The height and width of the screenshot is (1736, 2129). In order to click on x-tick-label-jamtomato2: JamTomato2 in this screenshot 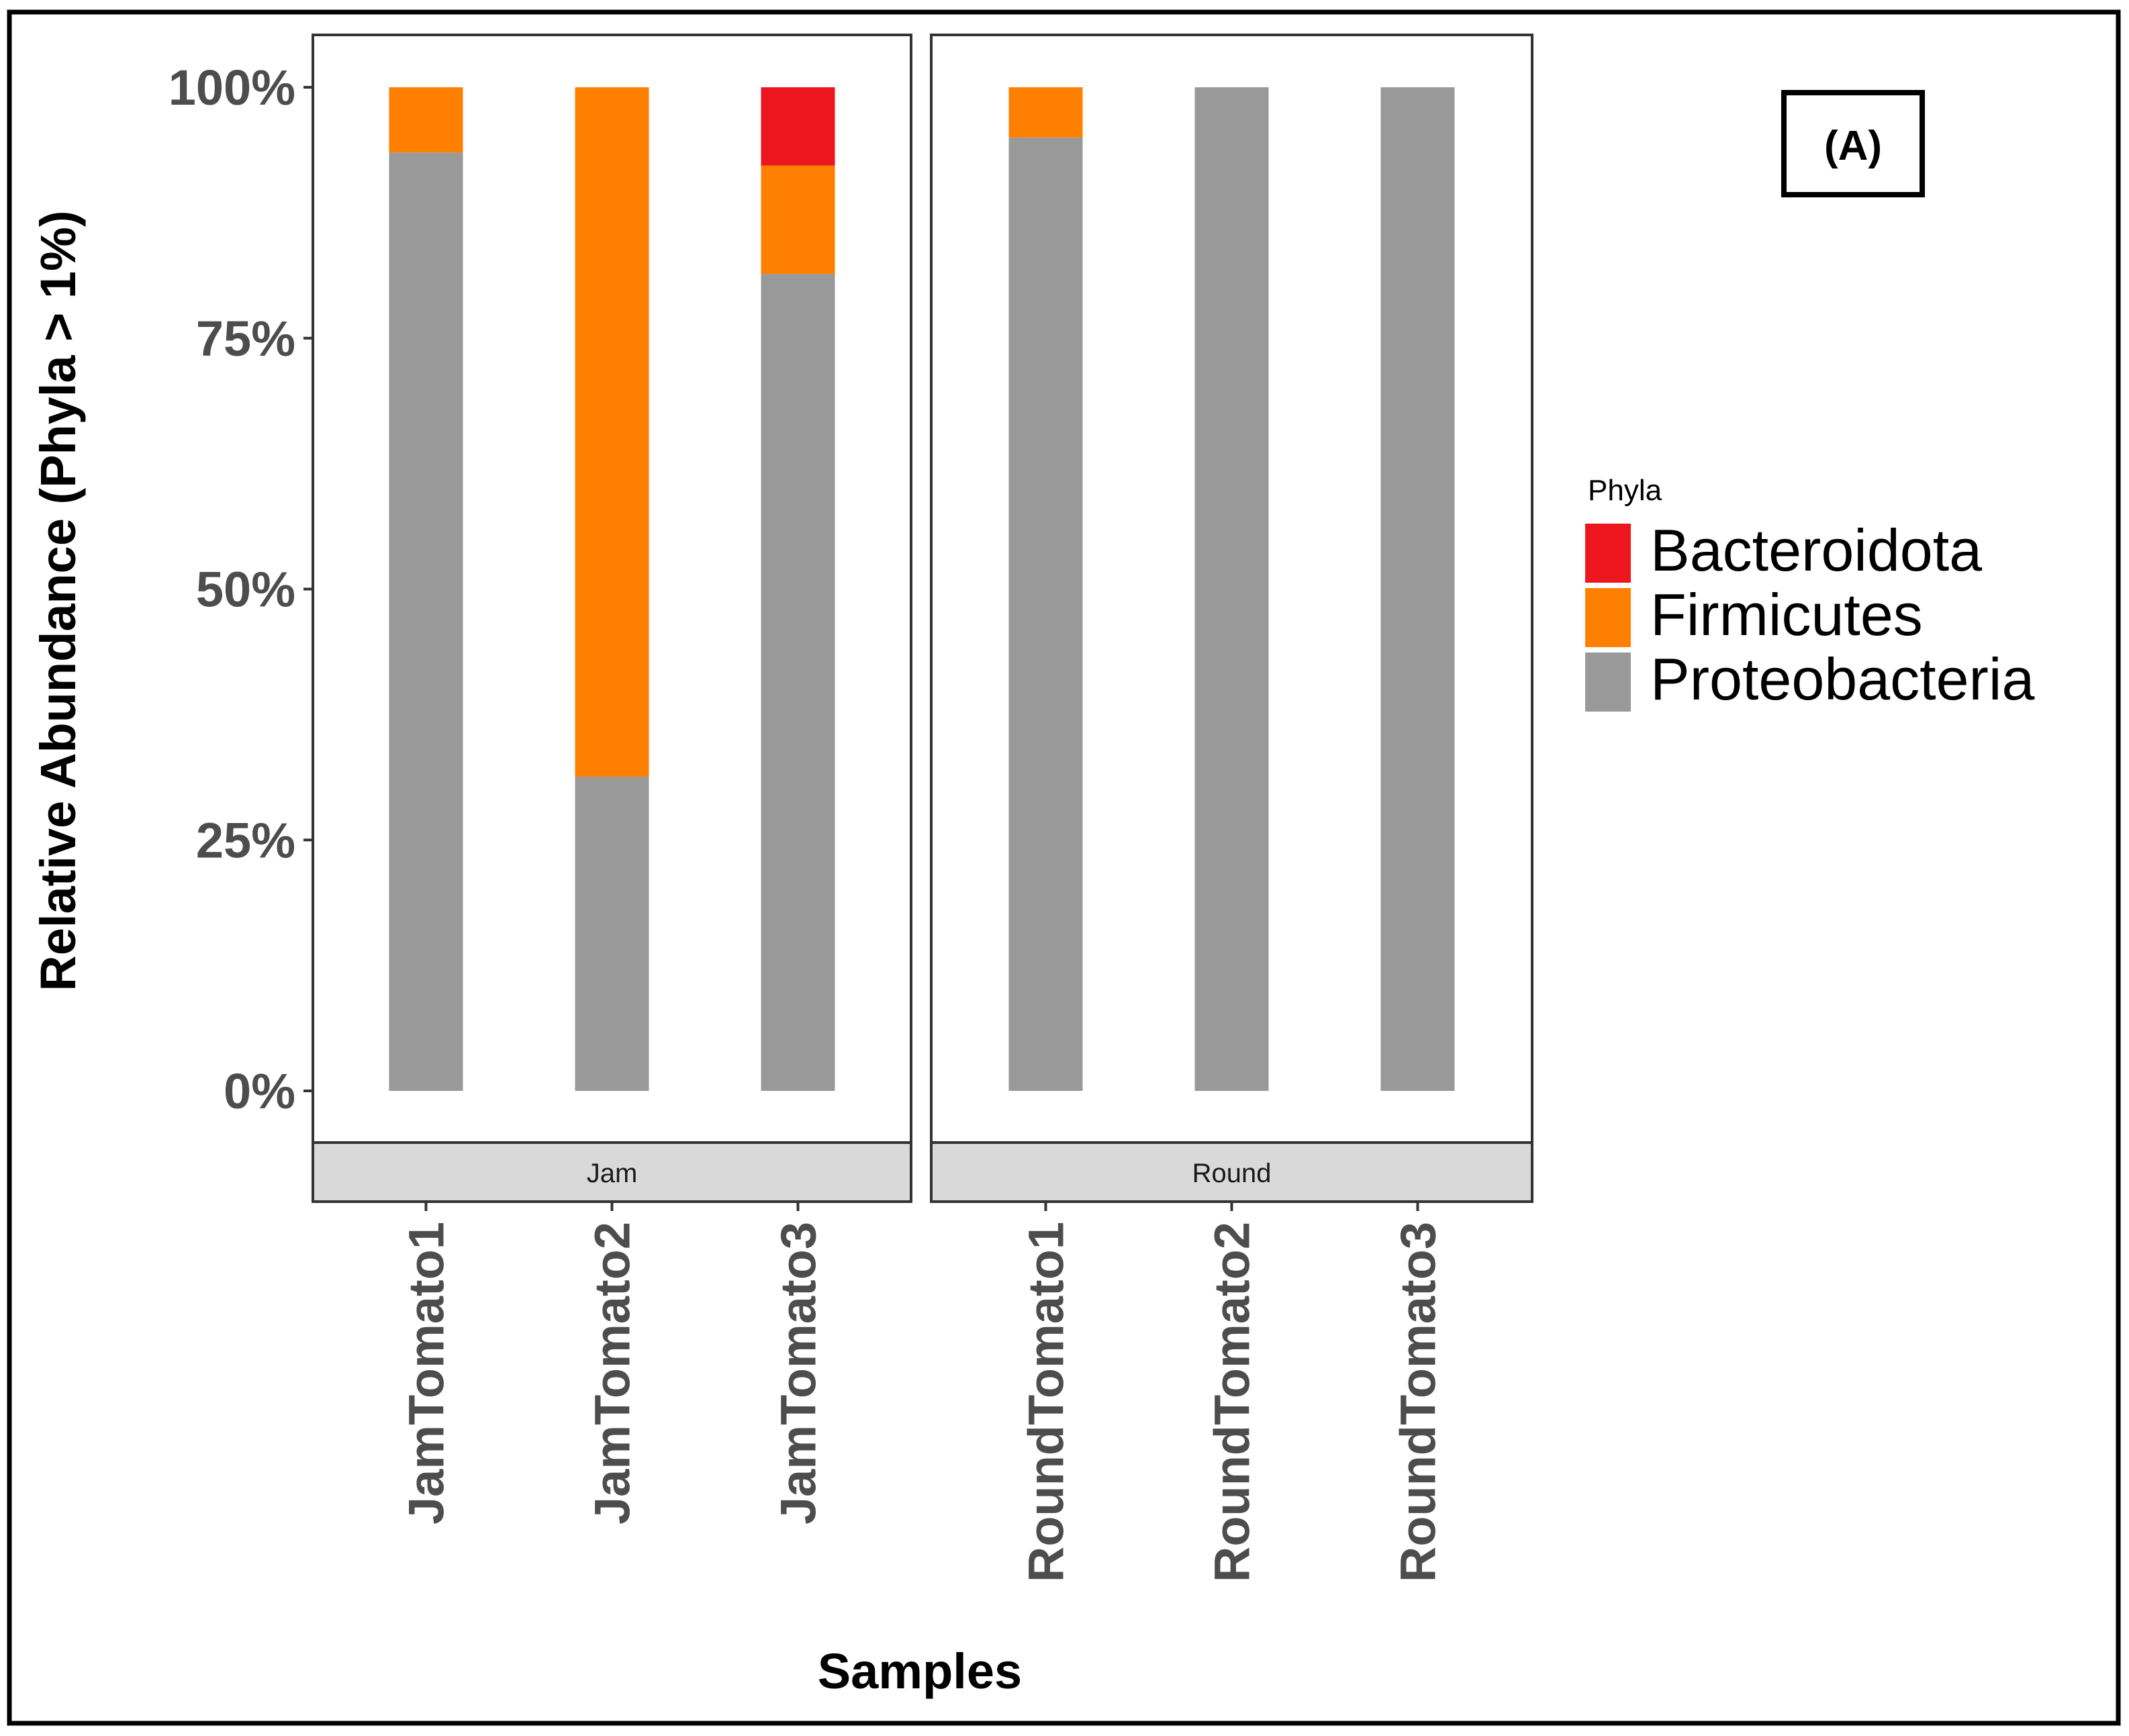, I will do `click(613, 1373)`.